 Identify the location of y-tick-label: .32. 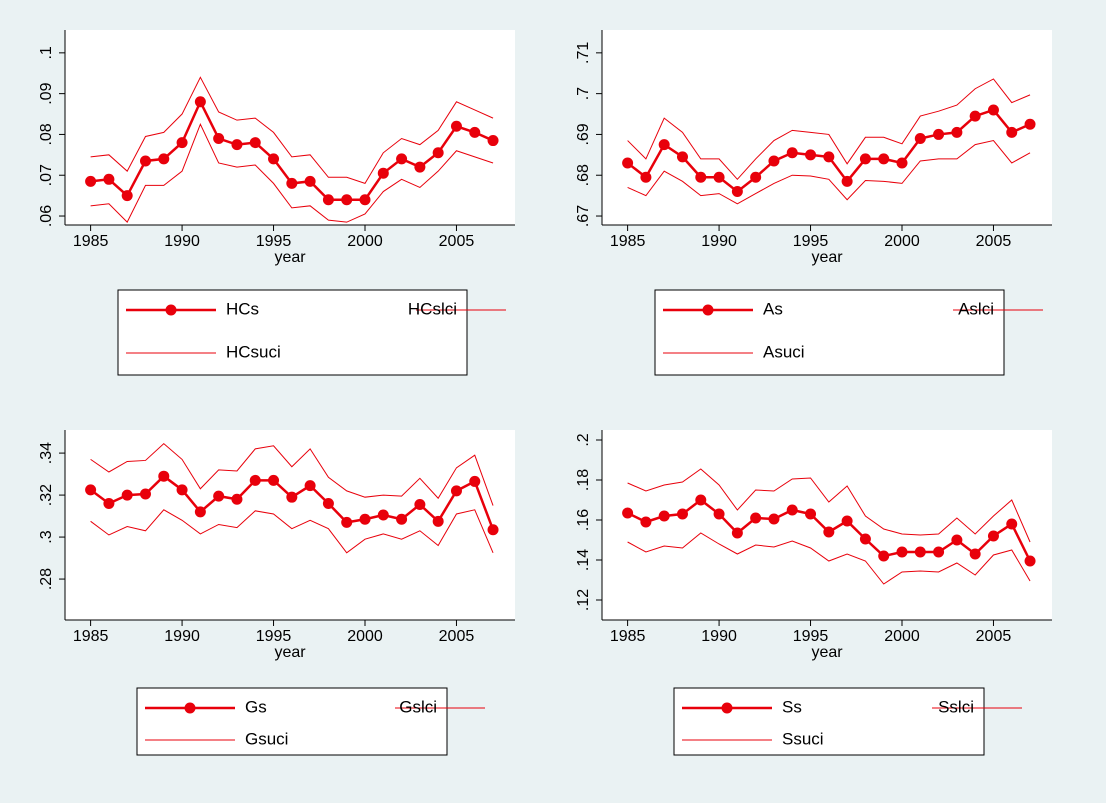
(46, 495).